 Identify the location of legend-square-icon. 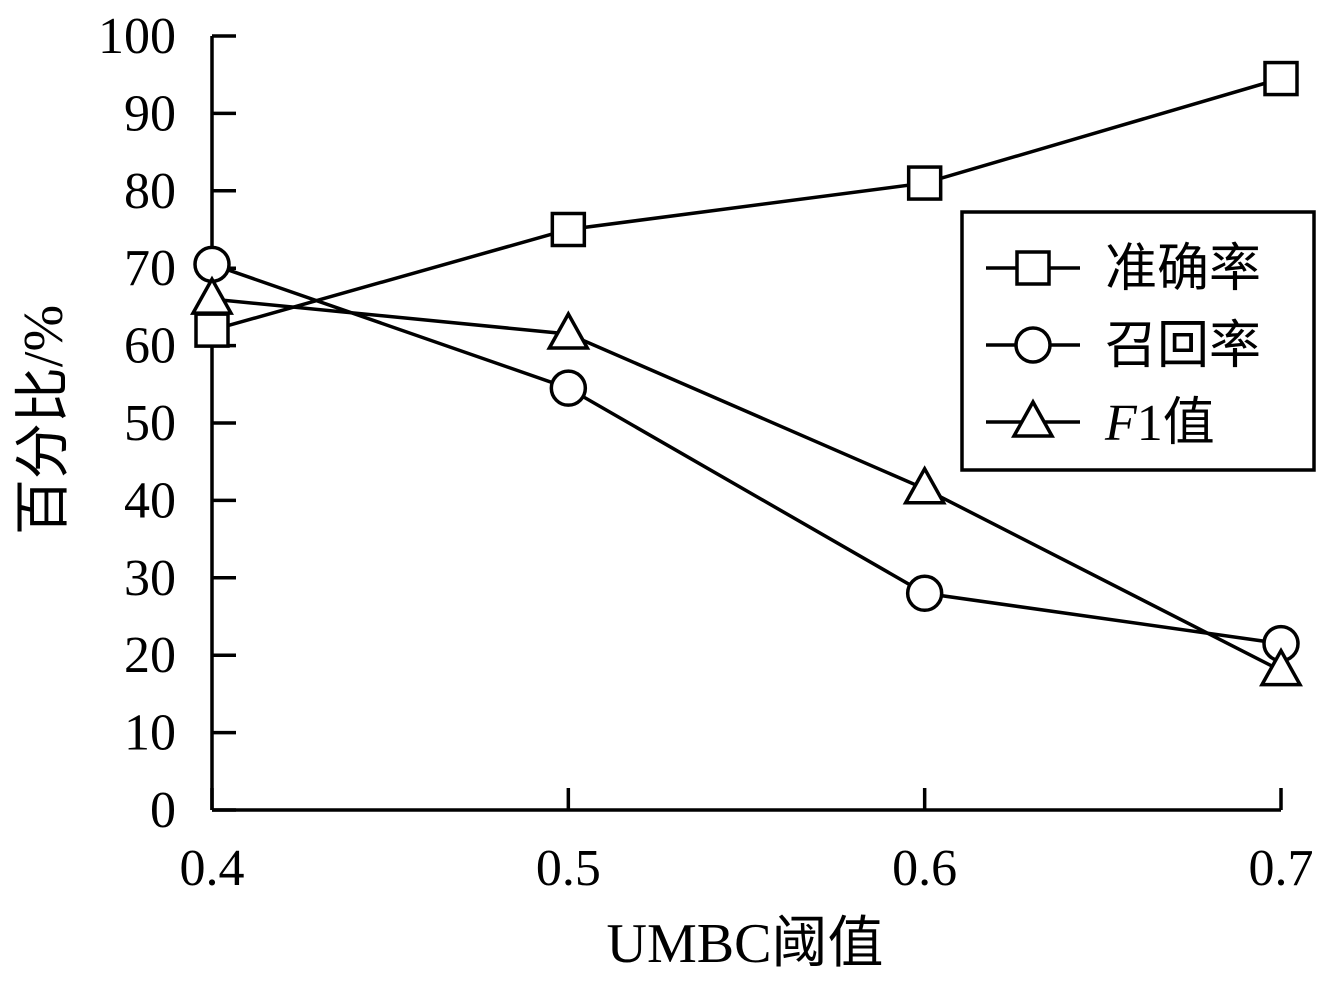
(1033, 268).